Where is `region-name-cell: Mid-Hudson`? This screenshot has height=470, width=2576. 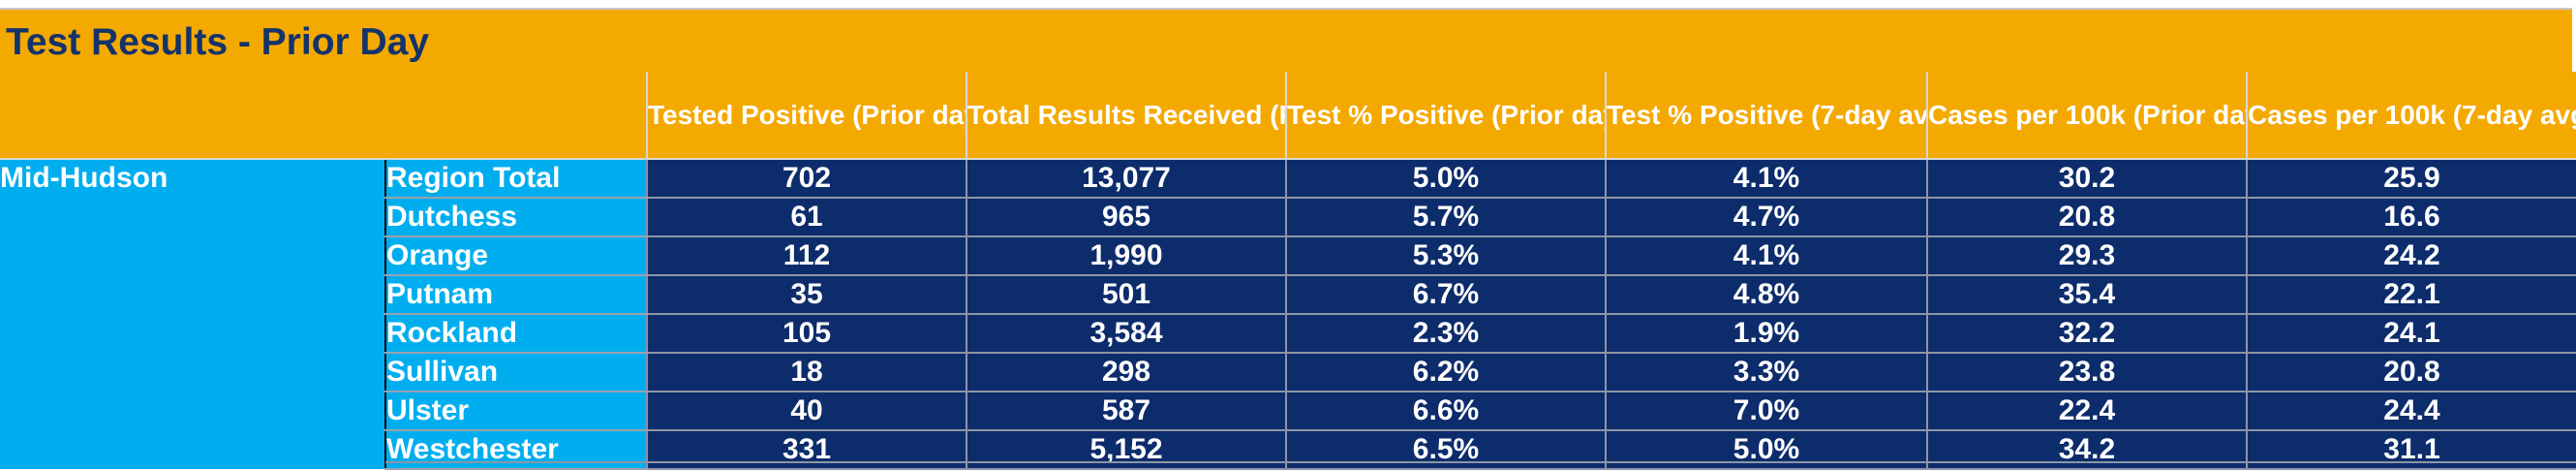
region-name-cell: Mid-Hudson is located at coordinates (192, 314).